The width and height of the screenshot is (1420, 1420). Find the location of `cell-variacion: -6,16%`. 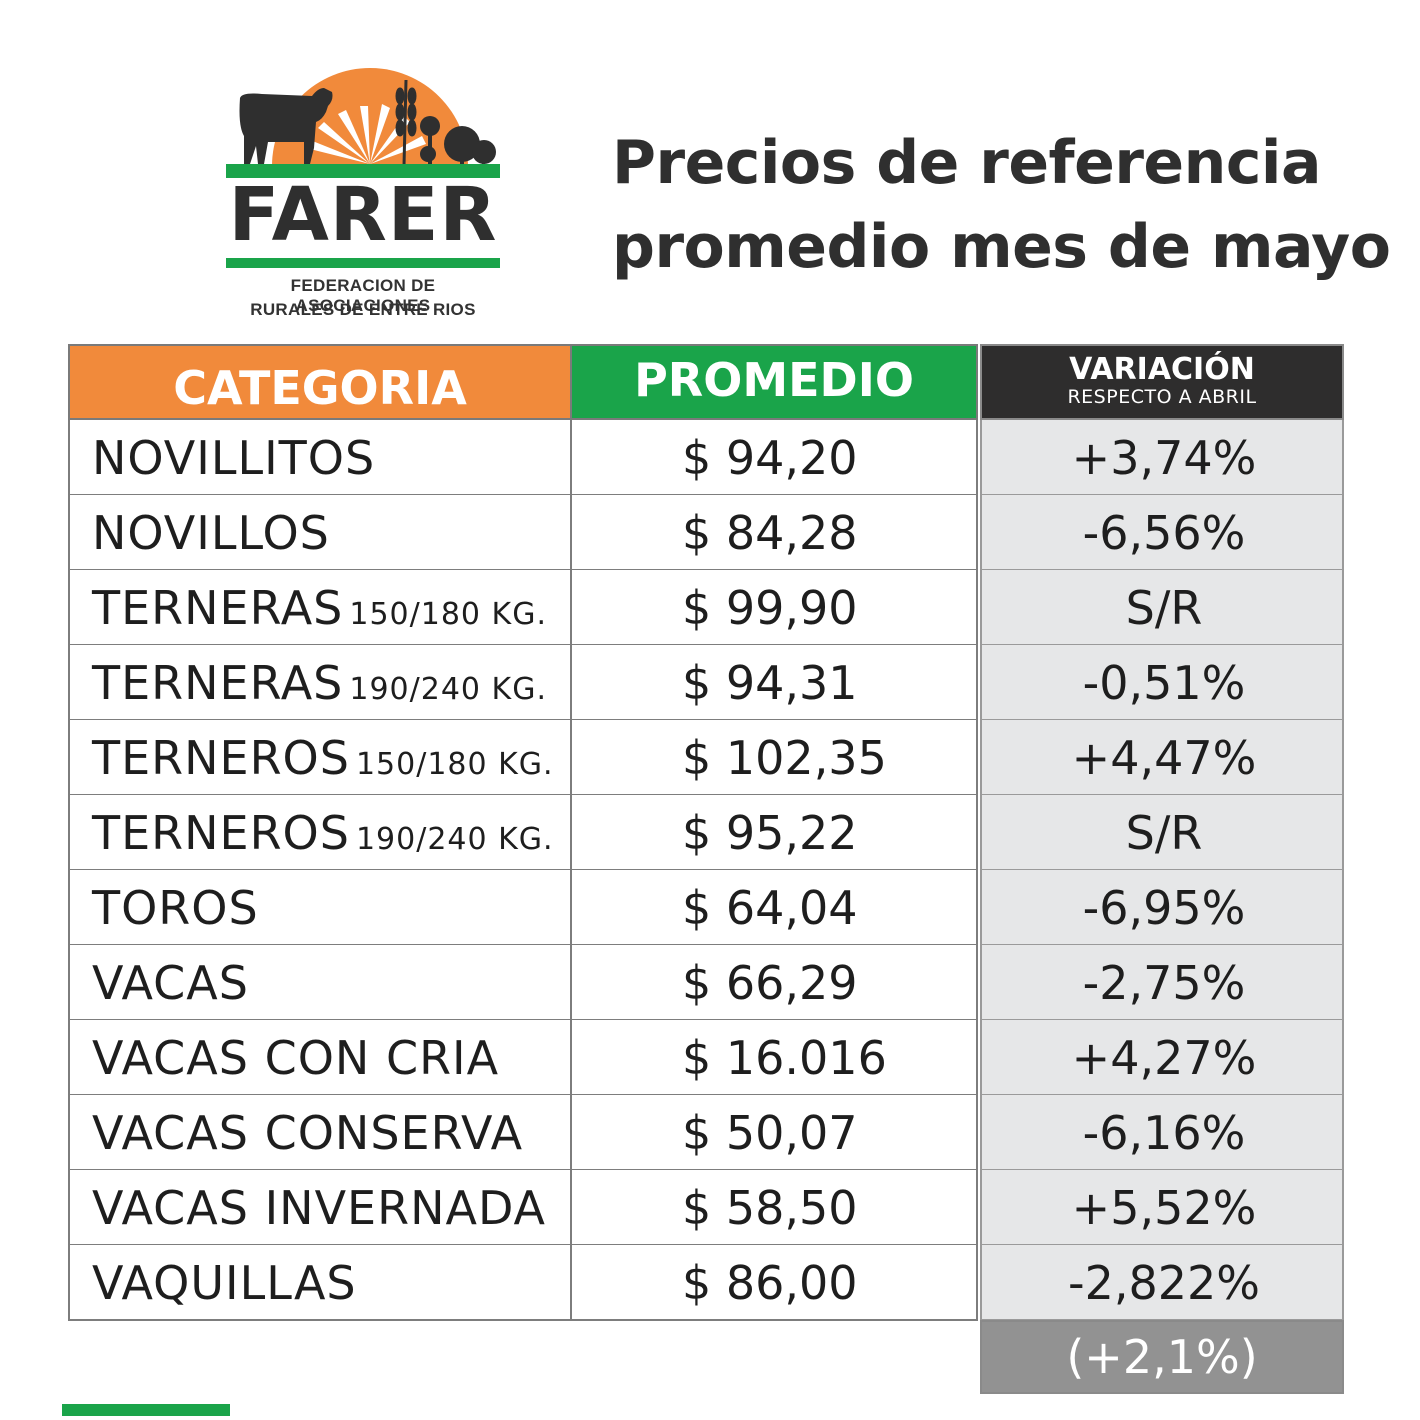

cell-variacion: -6,16% is located at coordinates (1162, 1133).